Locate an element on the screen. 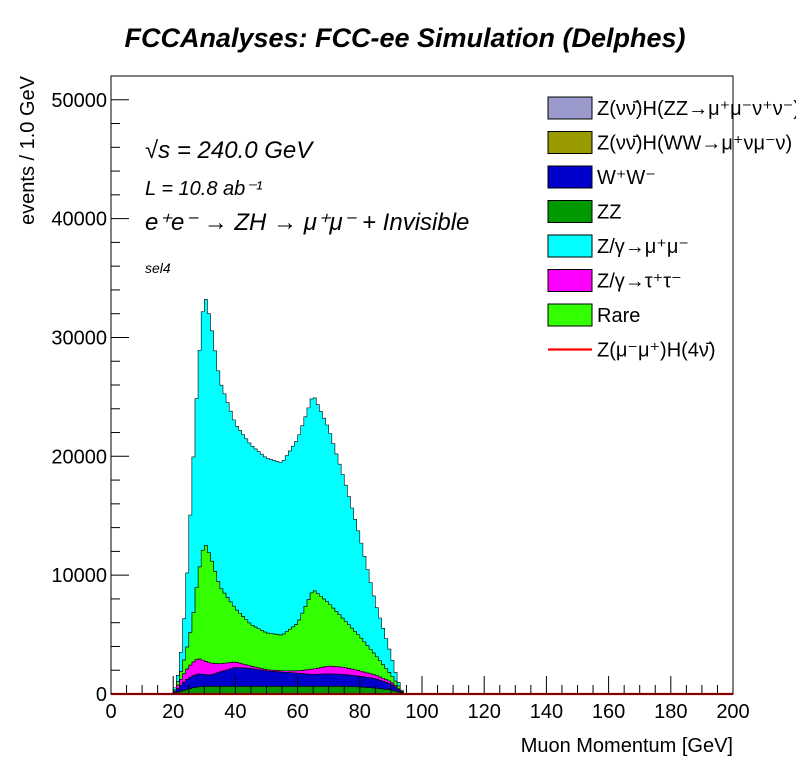 The image size is (796, 772). x-tick-label: 60 is located at coordinates (297, 712).